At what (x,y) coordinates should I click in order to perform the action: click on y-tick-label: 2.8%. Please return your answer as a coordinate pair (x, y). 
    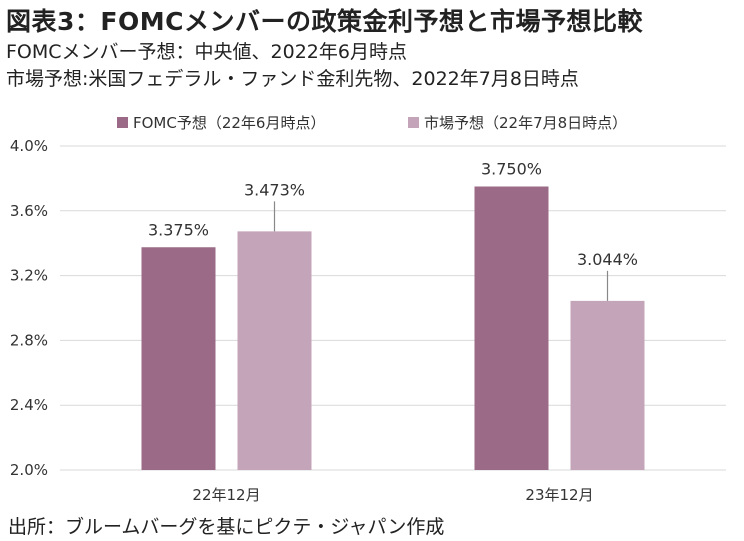
    Looking at the image, I should click on (29, 340).